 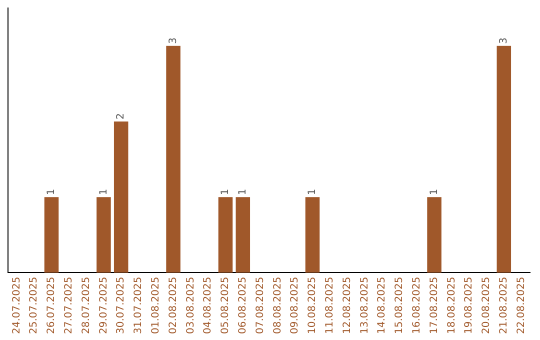 What do you see at coordinates (68, 305) in the screenshot?
I see `x-tick-label: 27.07.2025` at bounding box center [68, 305].